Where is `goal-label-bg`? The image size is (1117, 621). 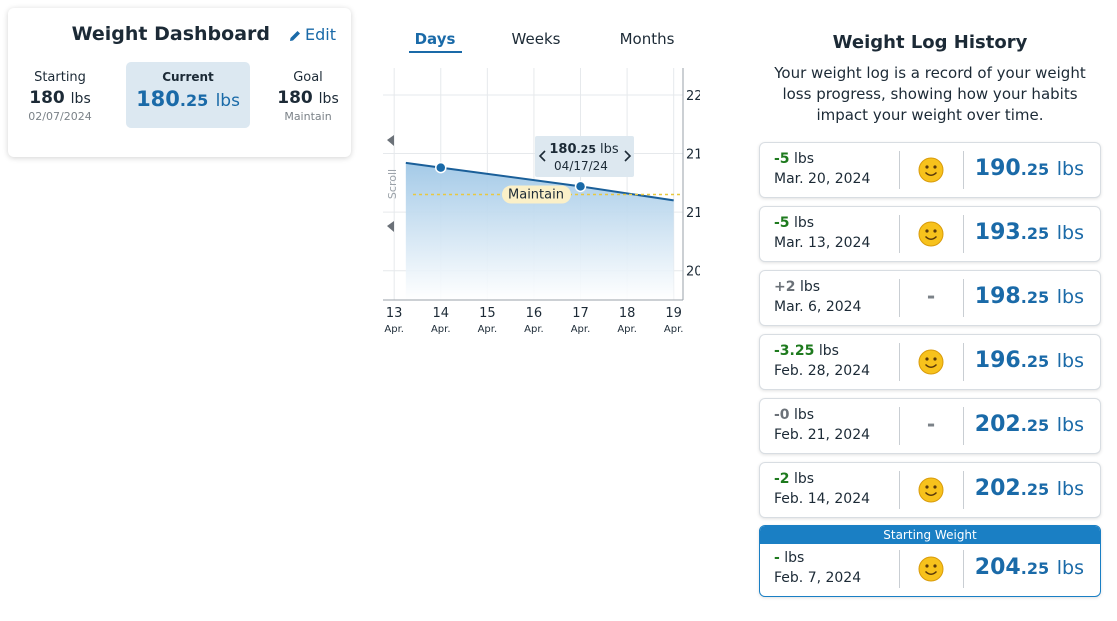 goal-label-bg is located at coordinates (536, 194).